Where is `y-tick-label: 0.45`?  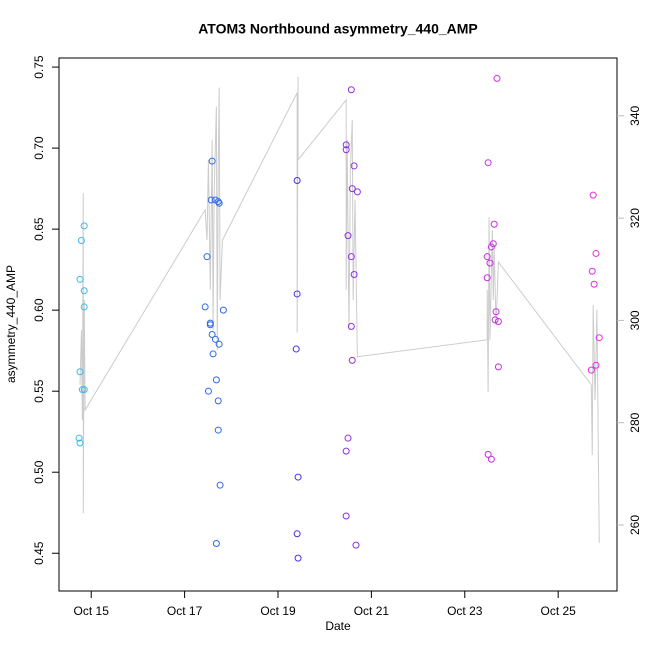 y-tick-label: 0.45 is located at coordinates (39, 553).